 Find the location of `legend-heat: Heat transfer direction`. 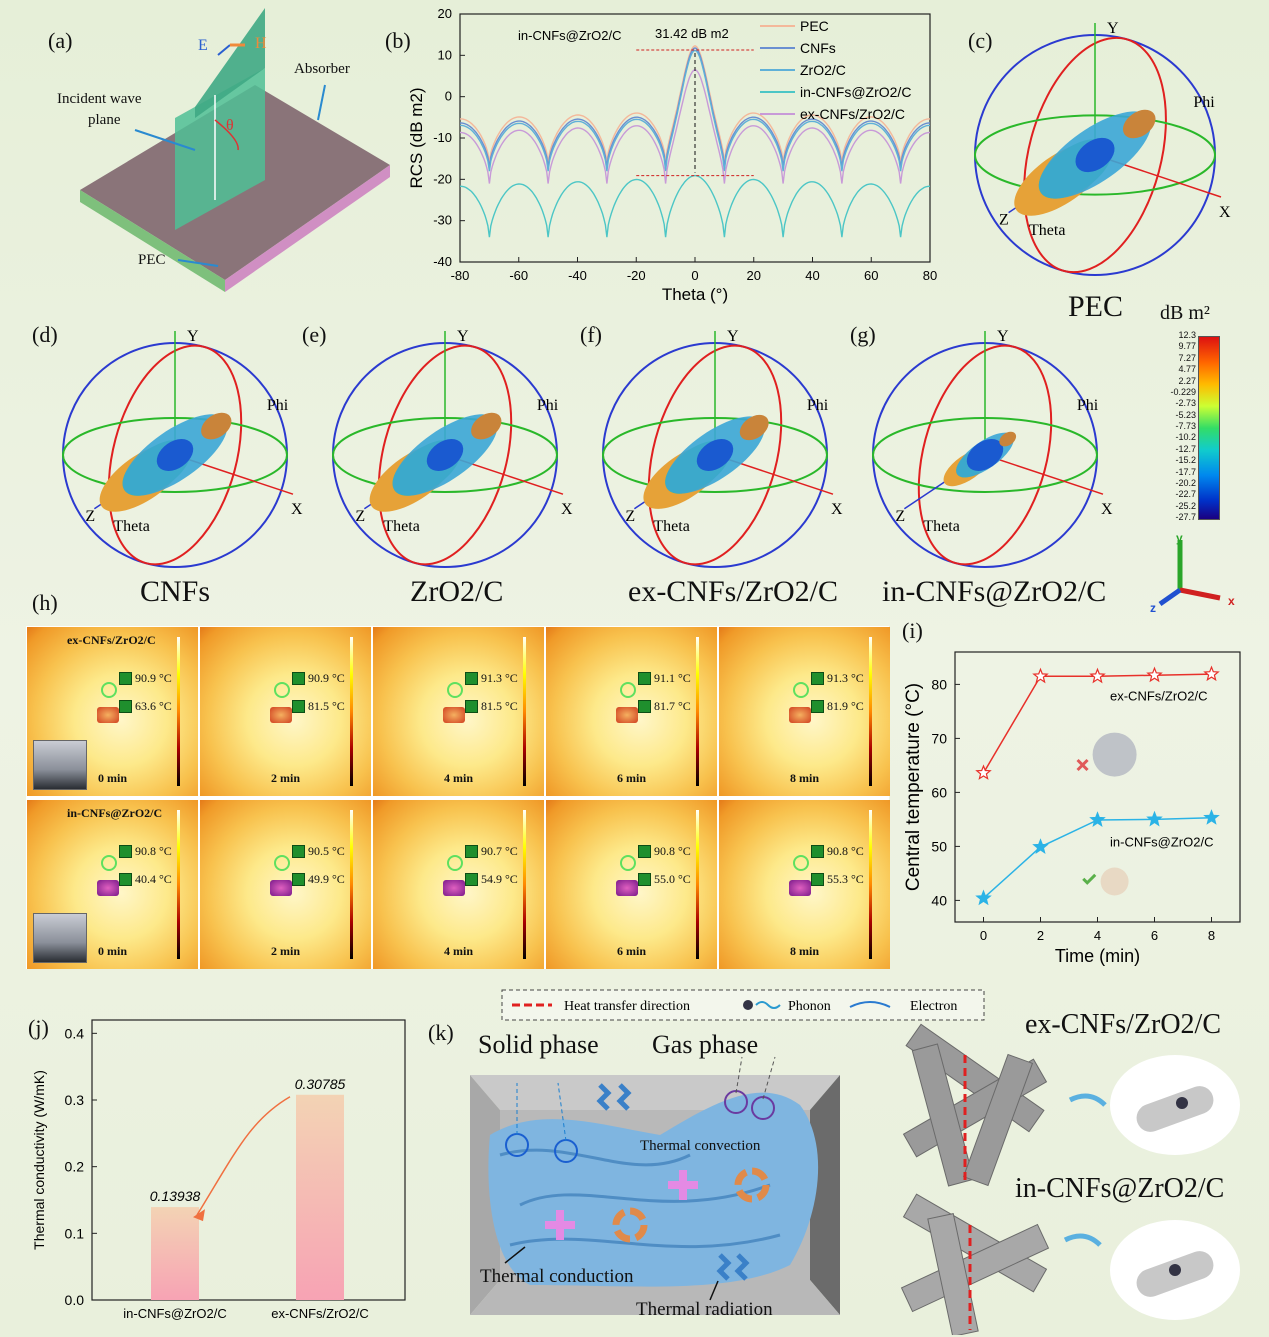

legend-heat: Heat transfer direction is located at coordinates (627, 1006).